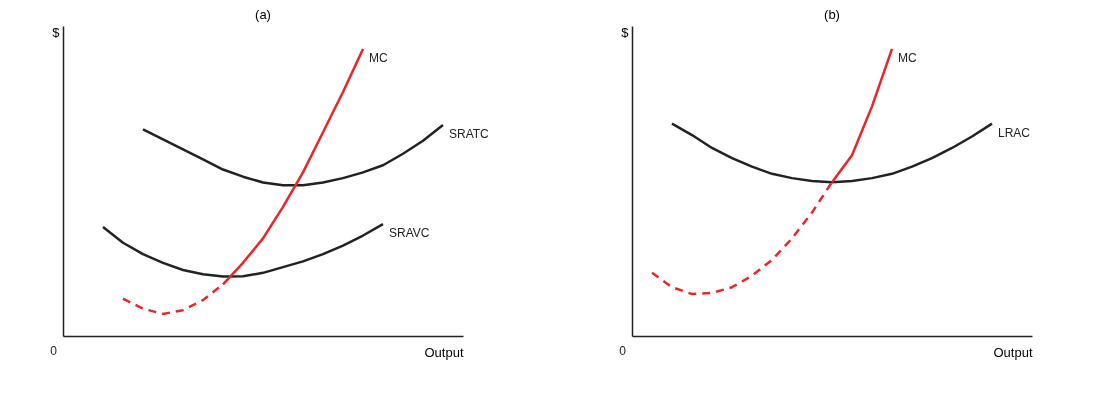 The height and width of the screenshot is (400, 1114). What do you see at coordinates (832, 14) in the screenshot?
I see `chart-title: (b)` at bounding box center [832, 14].